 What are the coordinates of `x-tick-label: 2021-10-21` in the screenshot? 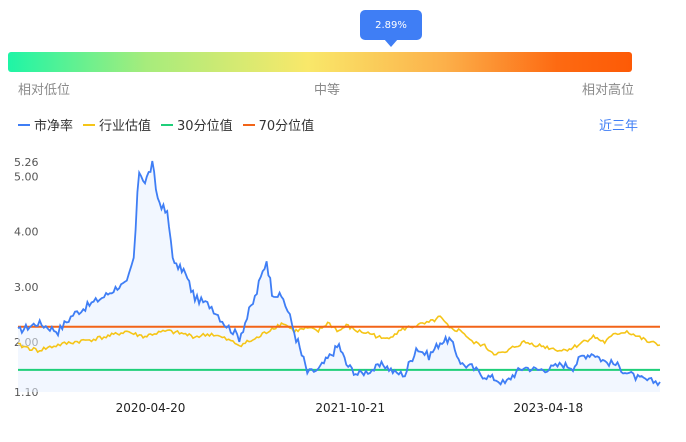 It's located at (350, 408).